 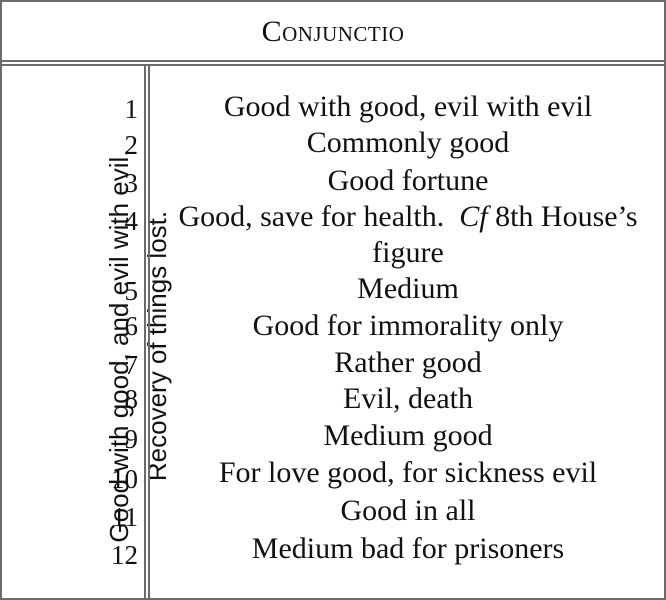 What do you see at coordinates (408, 398) in the screenshot?
I see `row-text: Evil, death` at bounding box center [408, 398].